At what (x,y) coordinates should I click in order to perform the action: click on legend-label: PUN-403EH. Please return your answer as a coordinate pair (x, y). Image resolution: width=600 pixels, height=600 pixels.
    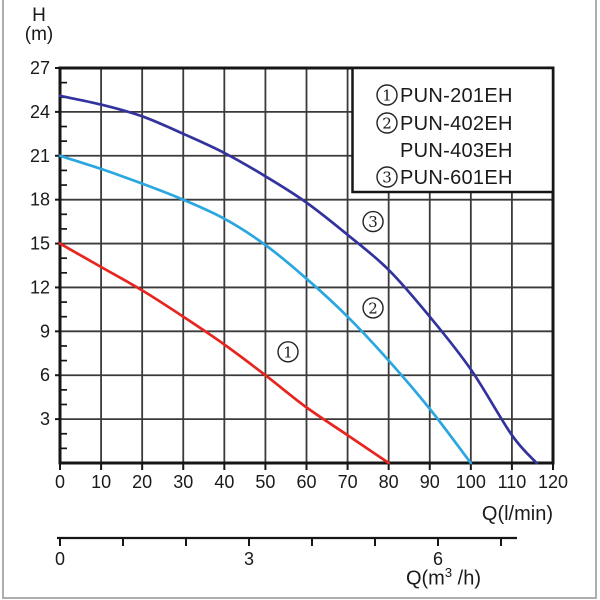
    Looking at the image, I should click on (456, 151).